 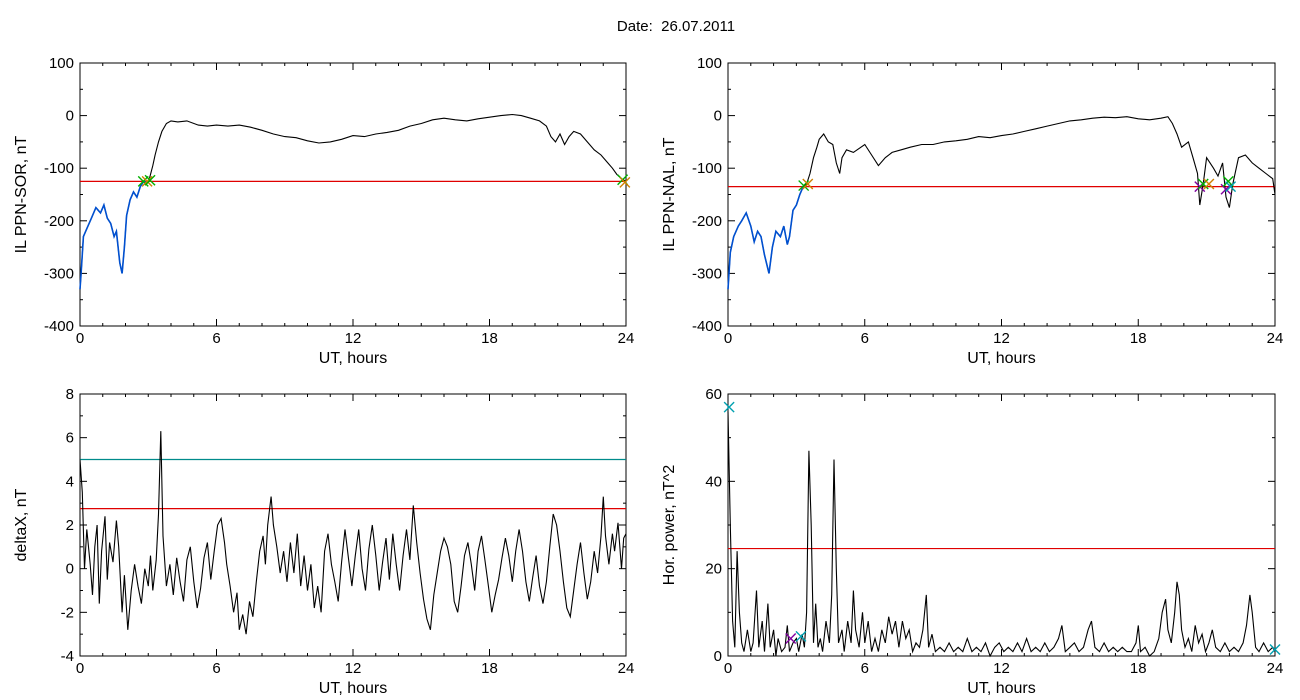 I want to click on y-tick-label: 2, so click(x=70, y=525).